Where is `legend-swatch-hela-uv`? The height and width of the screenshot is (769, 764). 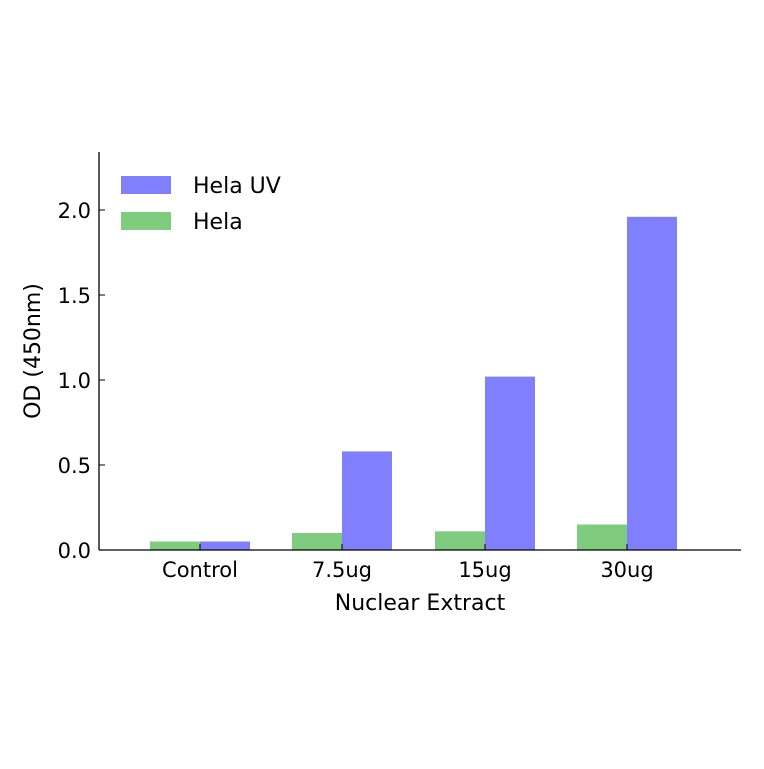 legend-swatch-hela-uv is located at coordinates (146, 185).